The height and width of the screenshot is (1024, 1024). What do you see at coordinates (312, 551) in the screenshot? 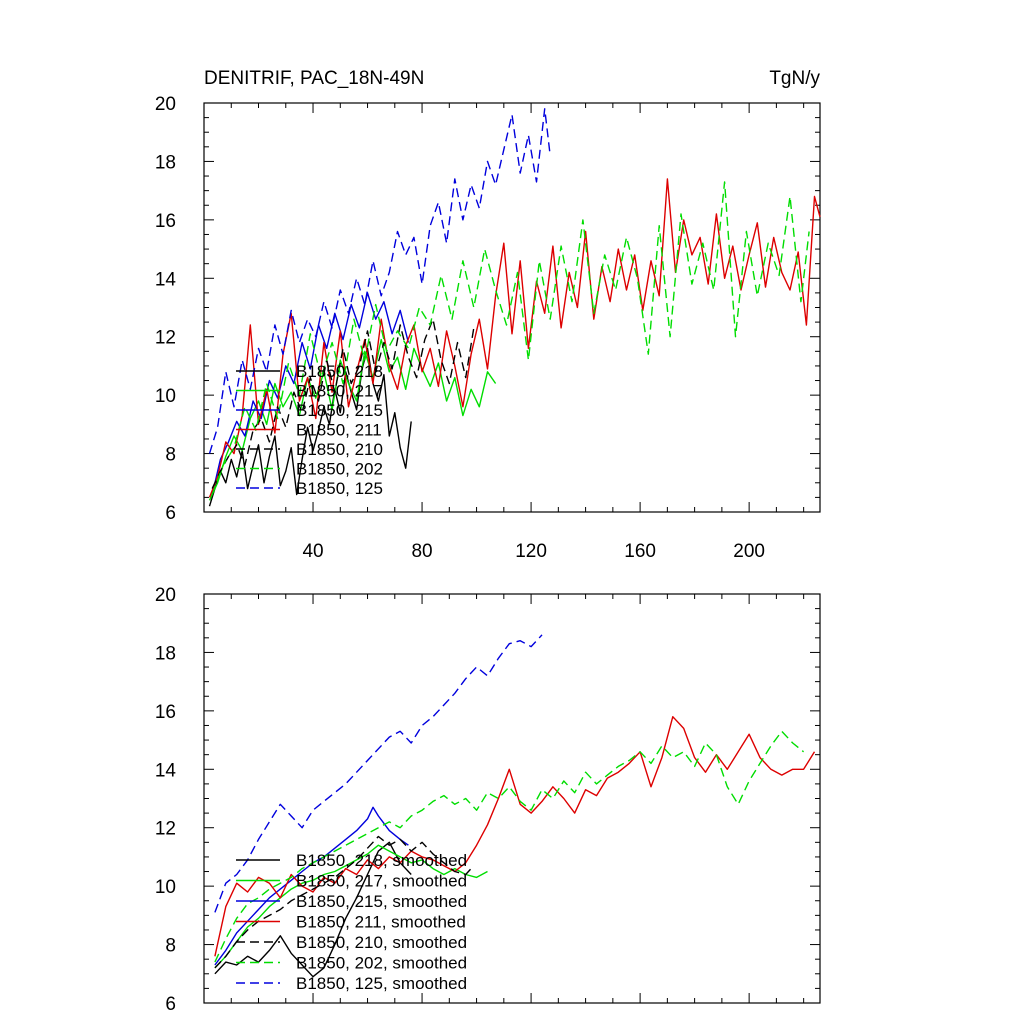
I see `x-tick-label: 40` at bounding box center [312, 551].